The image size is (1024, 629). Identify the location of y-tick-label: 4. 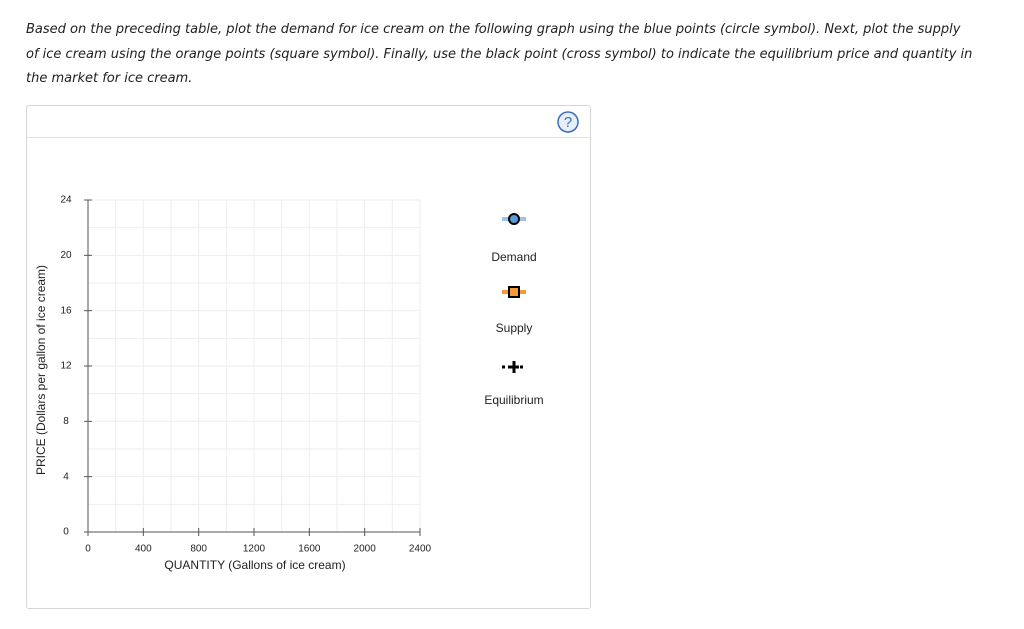
(66, 476).